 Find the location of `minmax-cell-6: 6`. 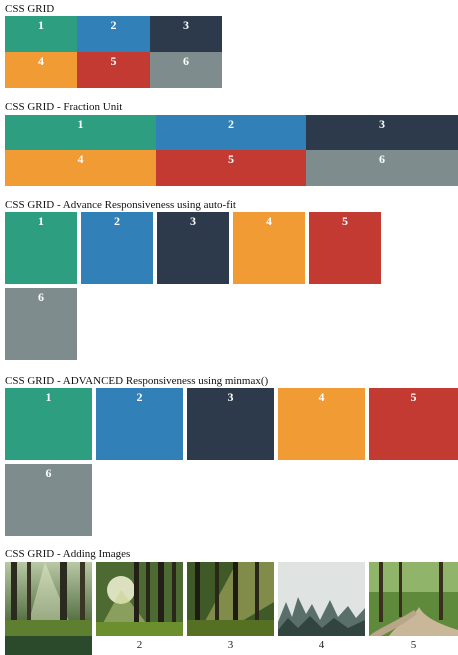

minmax-cell-6: 6 is located at coordinates (48, 500).